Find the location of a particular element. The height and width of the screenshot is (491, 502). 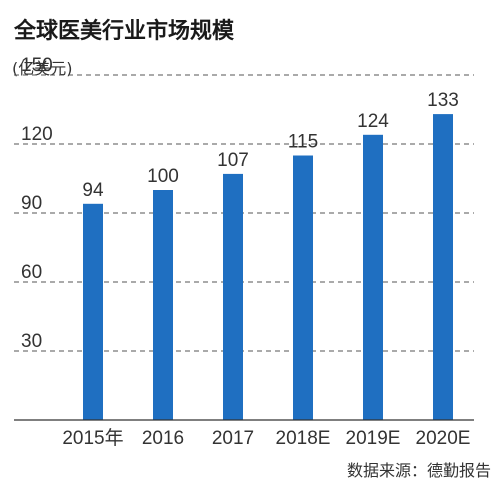

y-tick-label: 90 is located at coordinates (31, 203).